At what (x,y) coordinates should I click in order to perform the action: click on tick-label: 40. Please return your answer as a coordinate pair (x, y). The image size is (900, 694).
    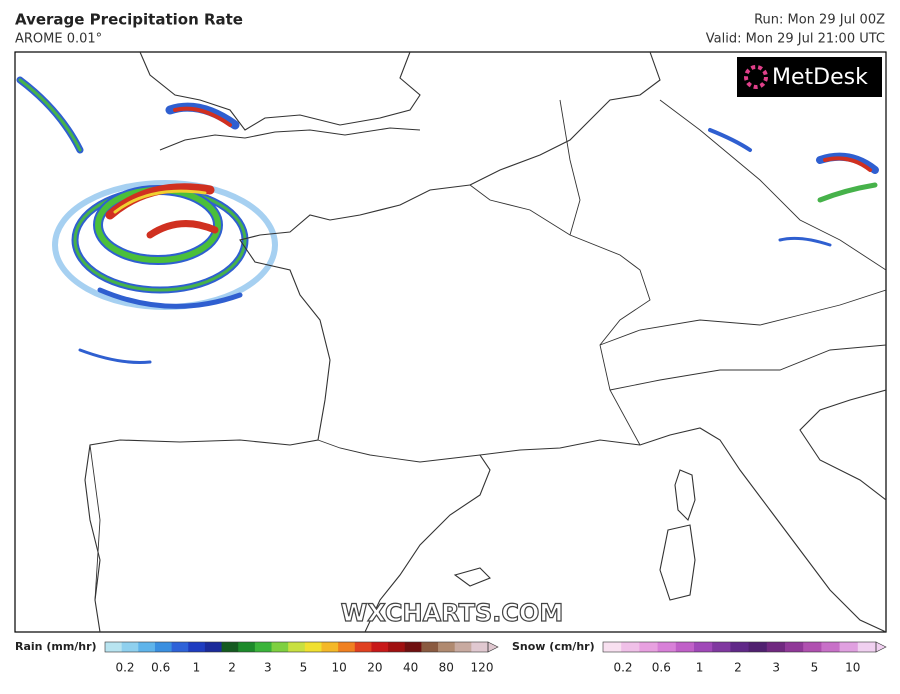
    Looking at the image, I should click on (410, 668).